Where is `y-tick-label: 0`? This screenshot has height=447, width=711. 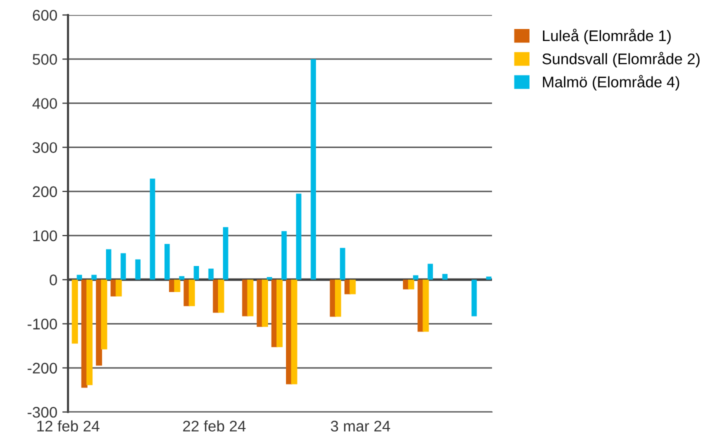
y-tick-label: 0 is located at coordinates (53, 280).